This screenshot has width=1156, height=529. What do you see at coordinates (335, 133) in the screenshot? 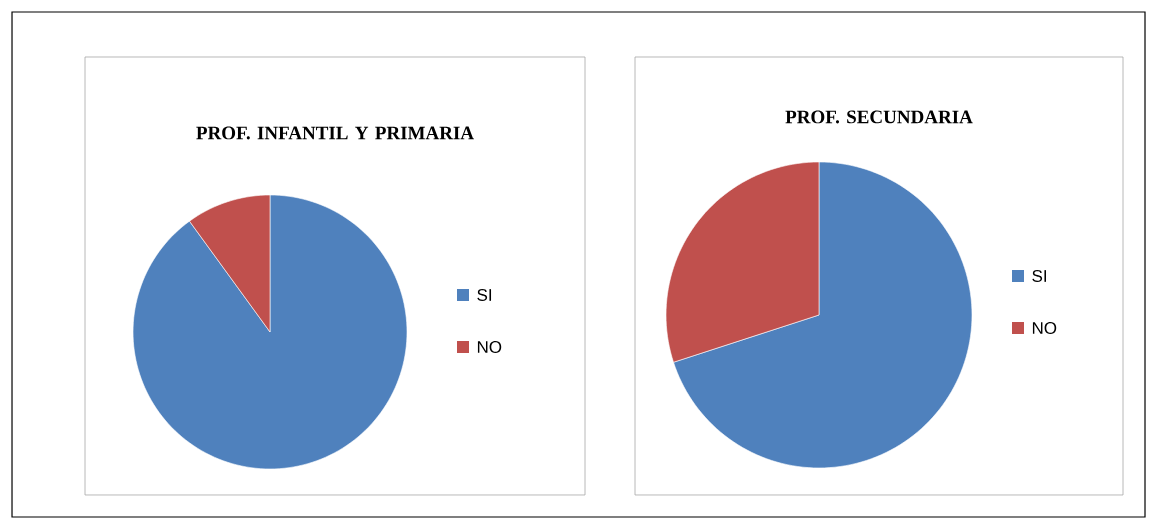
I see `chart-title: PROF. INFANTIL Y PRIMARIA` at bounding box center [335, 133].